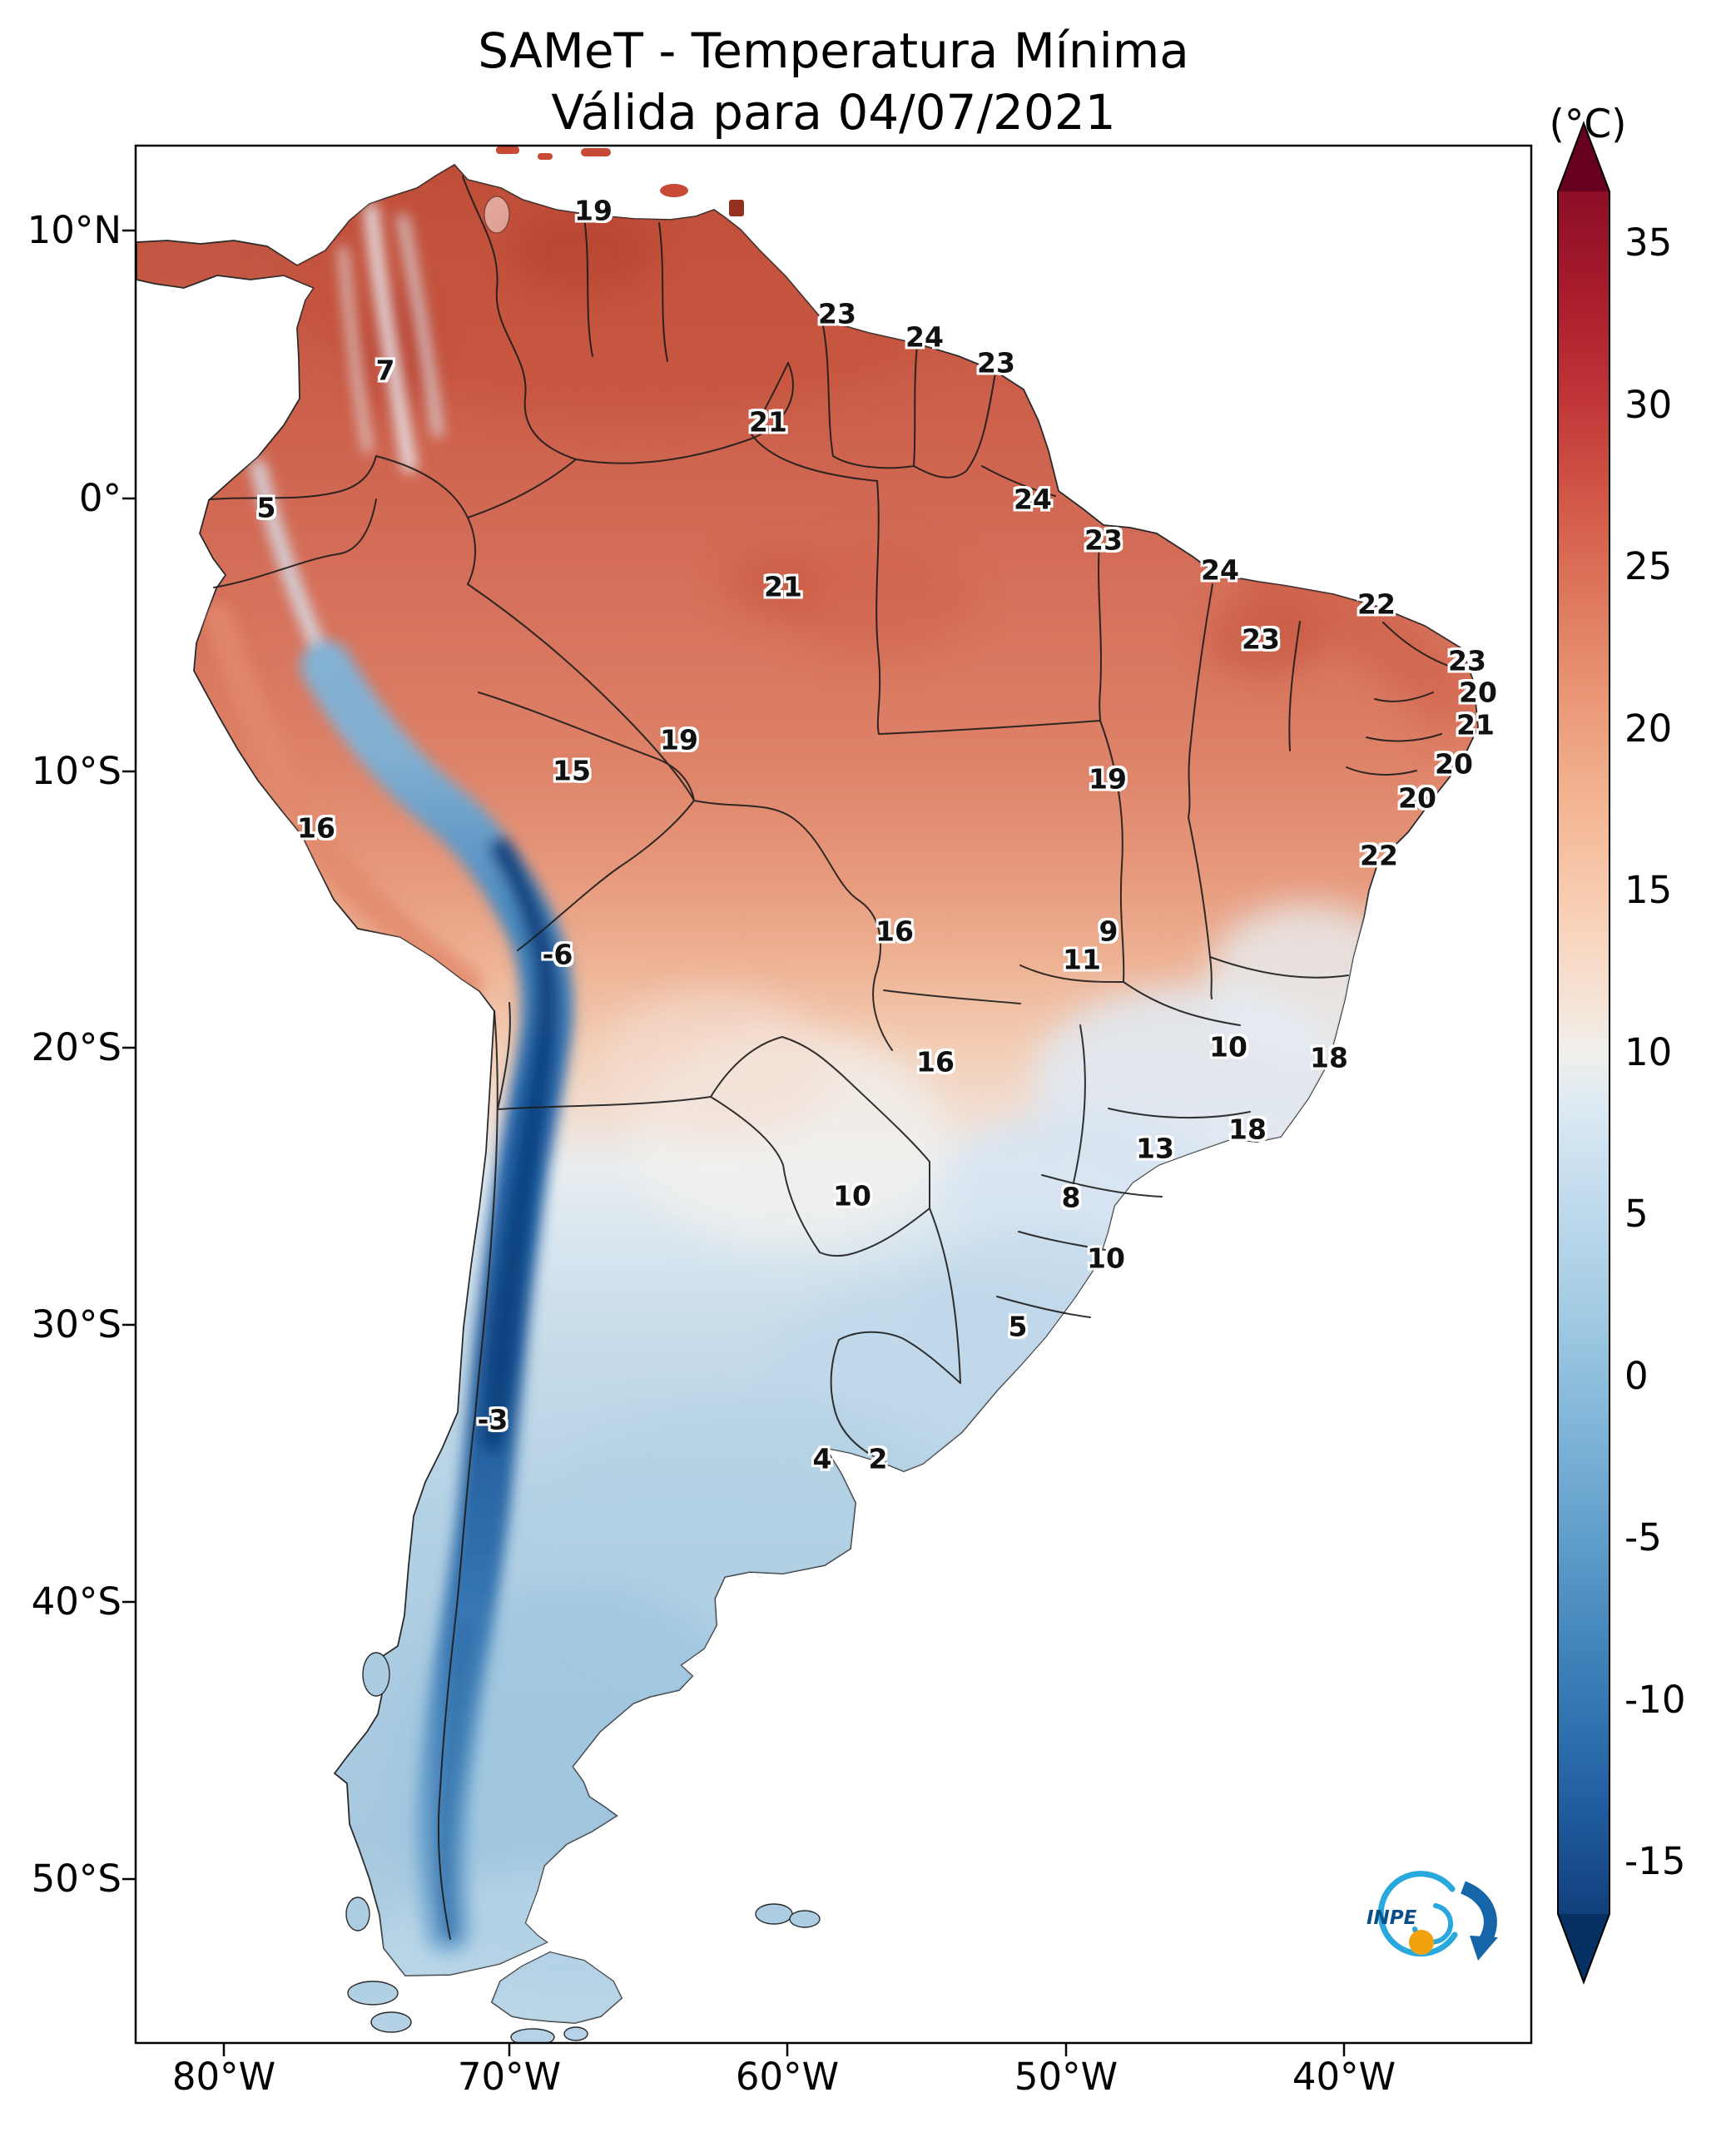 The width and height of the screenshot is (1736, 2152). What do you see at coordinates (1155, 1148) in the screenshot?
I see `temperature-label: 13` at bounding box center [1155, 1148].